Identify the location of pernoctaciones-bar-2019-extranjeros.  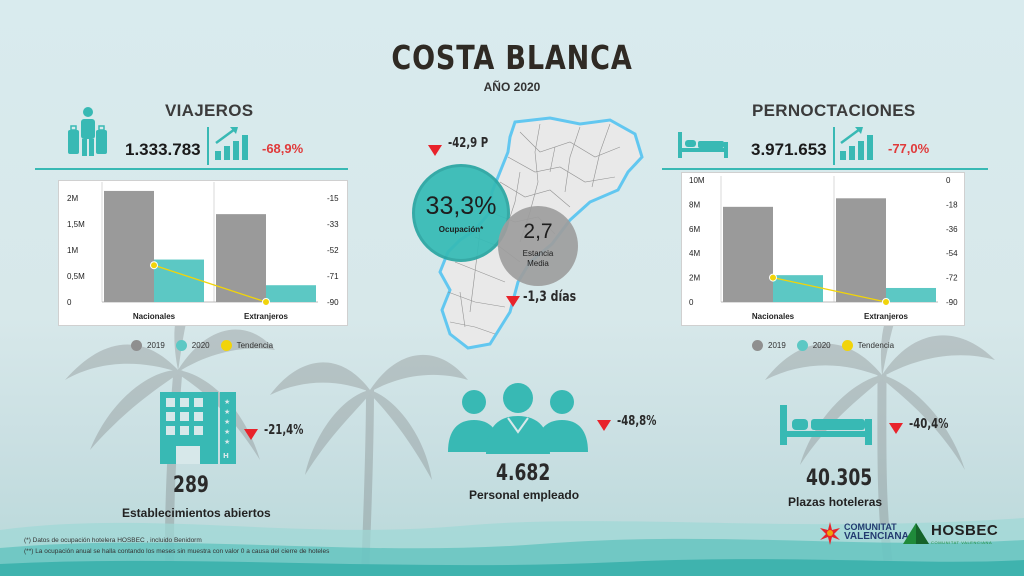
(861, 250).